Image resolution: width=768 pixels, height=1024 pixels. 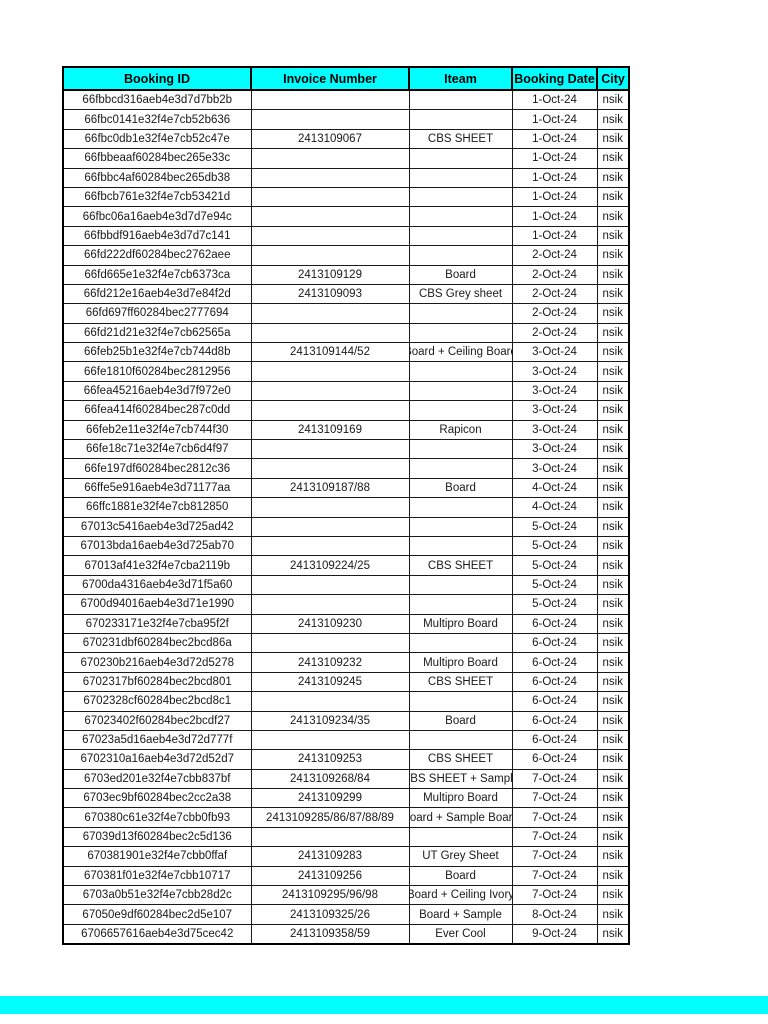 What do you see at coordinates (157, 623) in the screenshot?
I see `cell-booking-id: 670233171e32f4e7cba95f2f` at bounding box center [157, 623].